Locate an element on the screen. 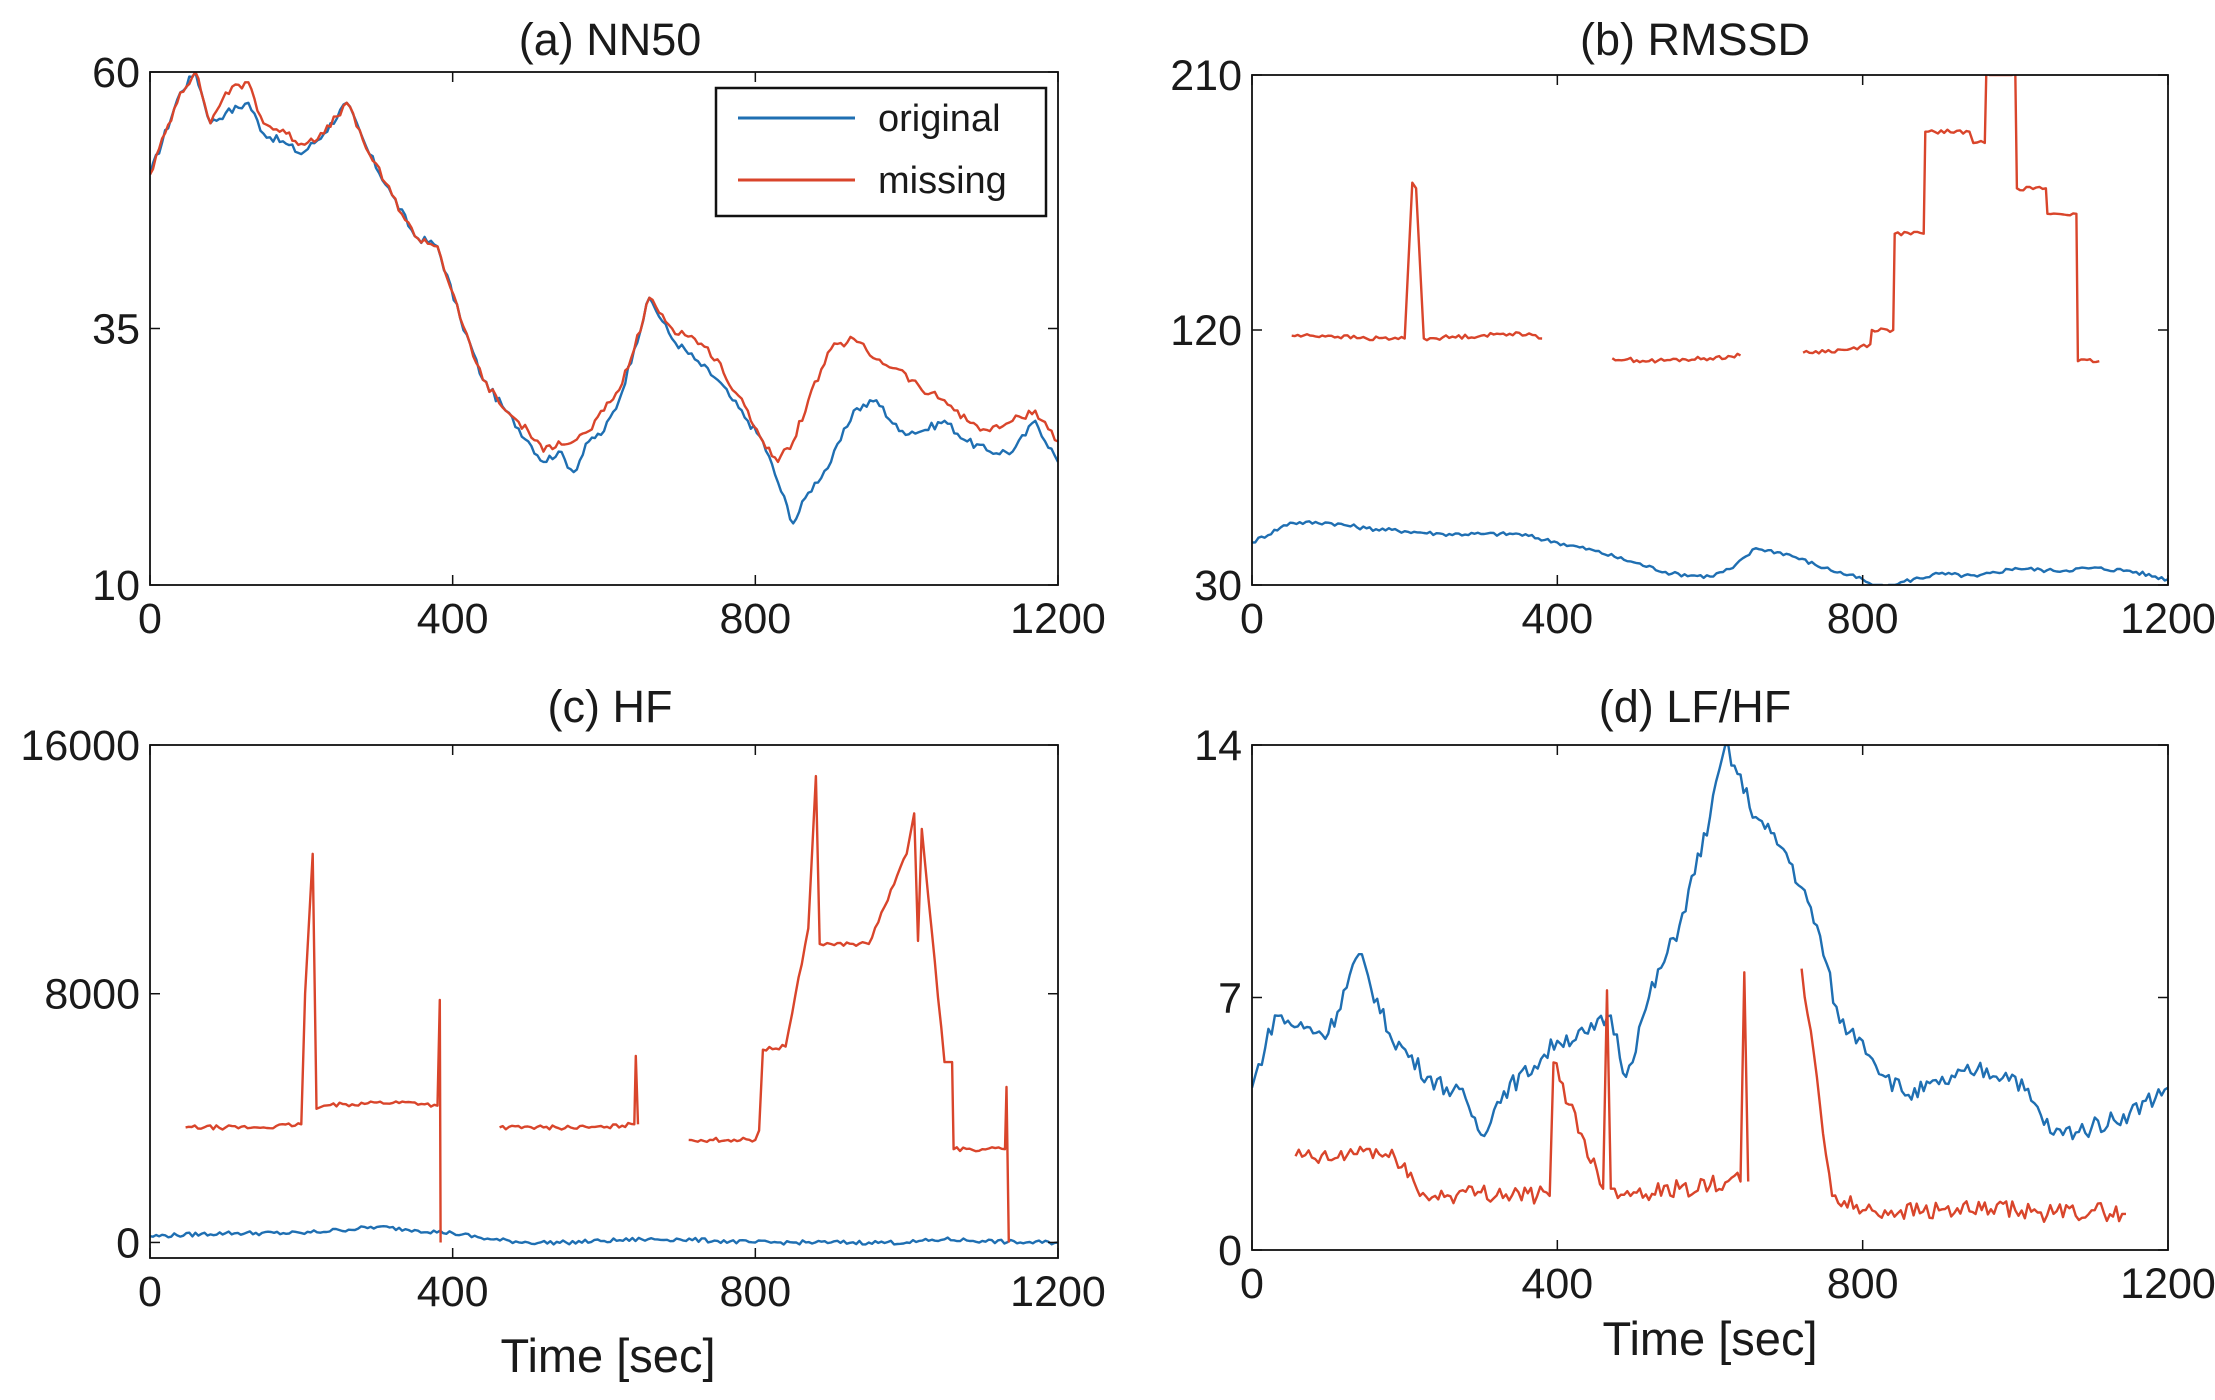 This screenshot has width=2215, height=1400. panel-c-xtick-label: 0 is located at coordinates (150, 1292).